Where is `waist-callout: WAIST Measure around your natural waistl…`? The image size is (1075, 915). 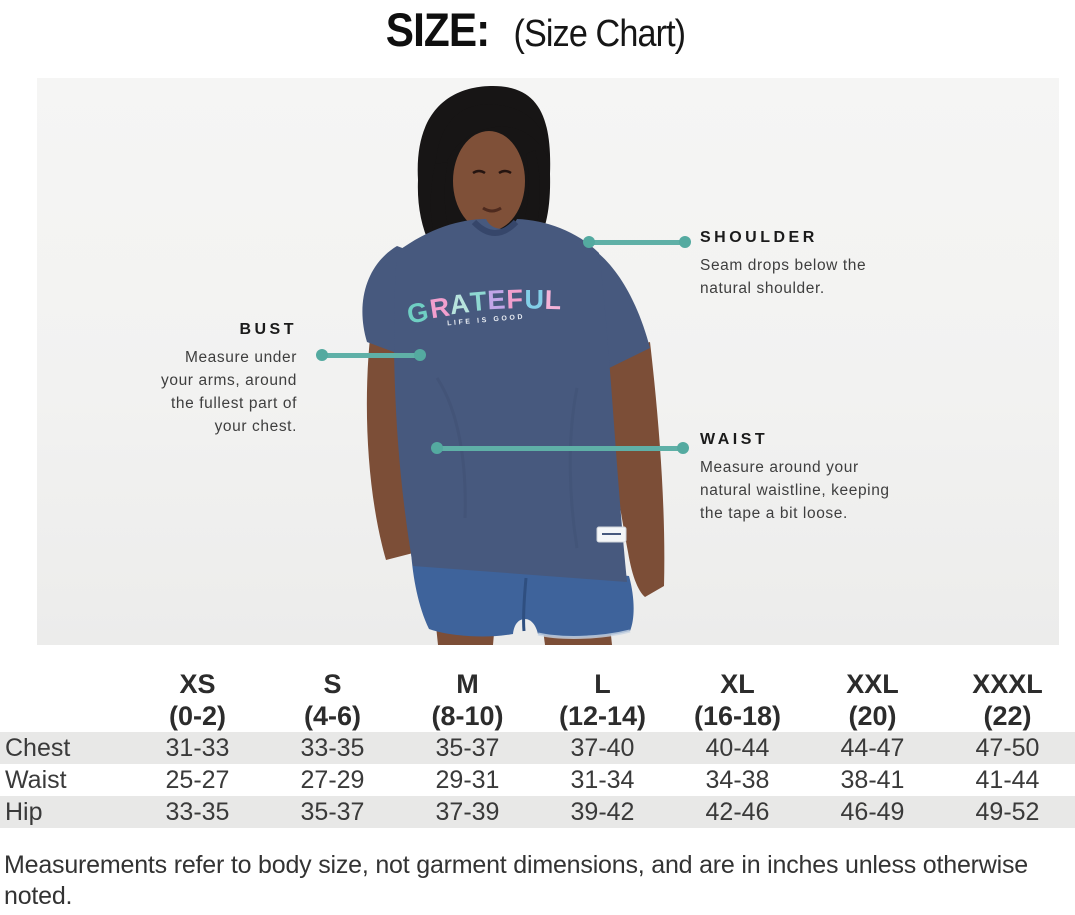
waist-callout: WAIST Measure around your natural waistl… is located at coordinates (825, 478).